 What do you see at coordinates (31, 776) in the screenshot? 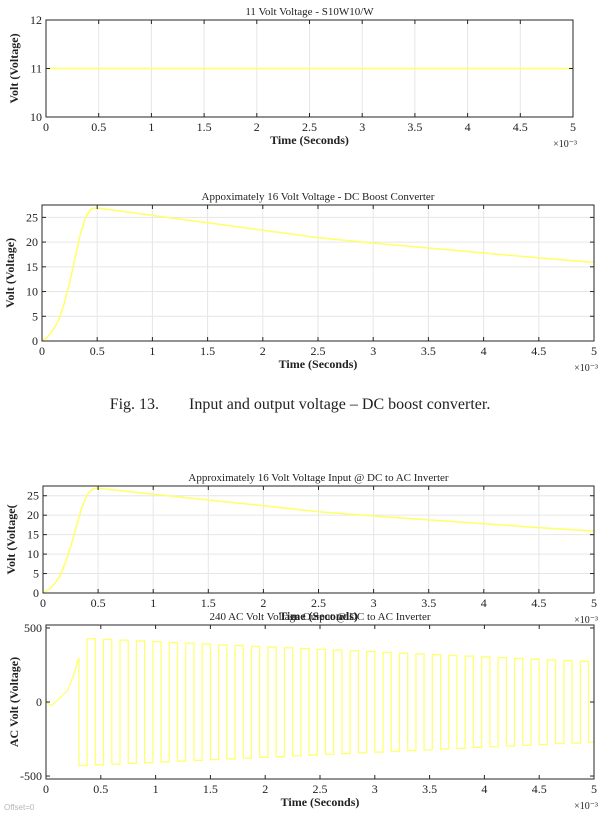
I see `y-tick-label: -500` at bounding box center [31, 776].